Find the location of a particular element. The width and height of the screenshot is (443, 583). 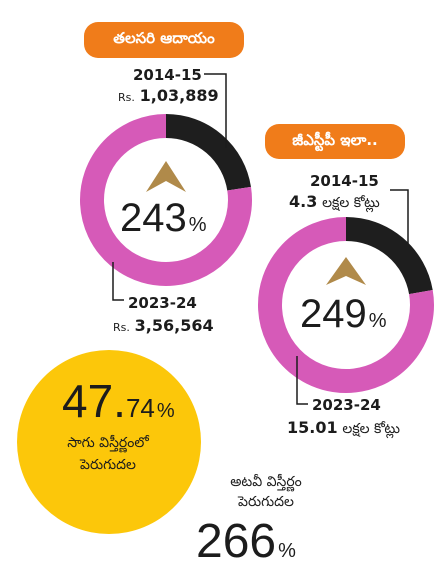

gst-growth: 249 % is located at coordinates (343, 314).